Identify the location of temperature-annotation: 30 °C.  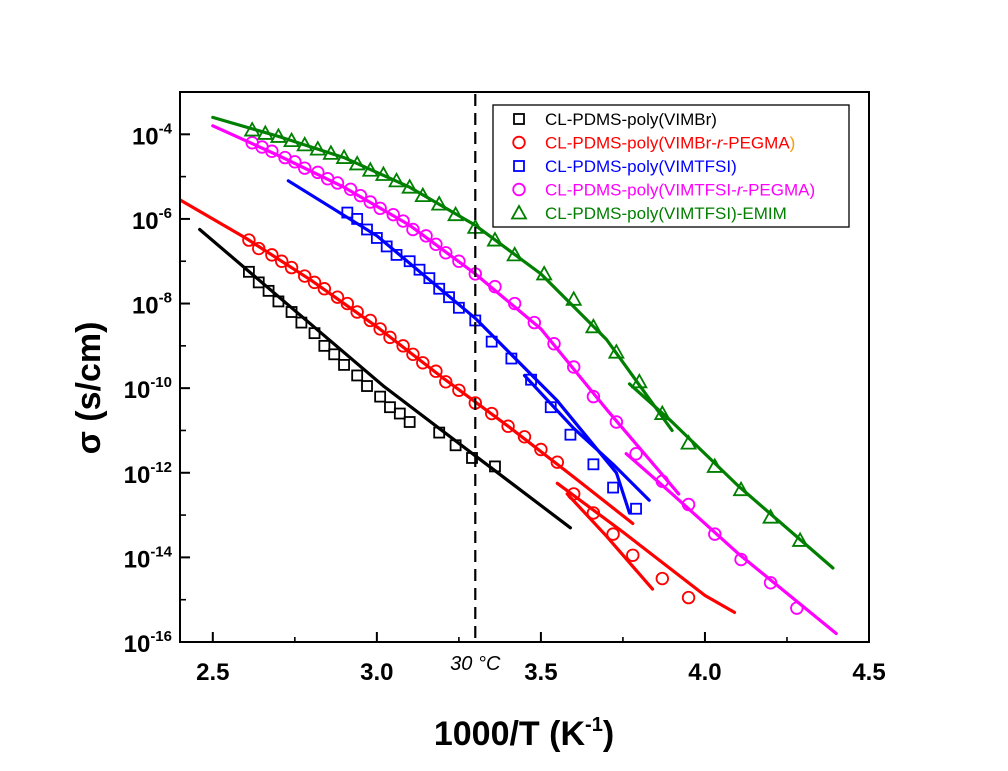
(475, 664).